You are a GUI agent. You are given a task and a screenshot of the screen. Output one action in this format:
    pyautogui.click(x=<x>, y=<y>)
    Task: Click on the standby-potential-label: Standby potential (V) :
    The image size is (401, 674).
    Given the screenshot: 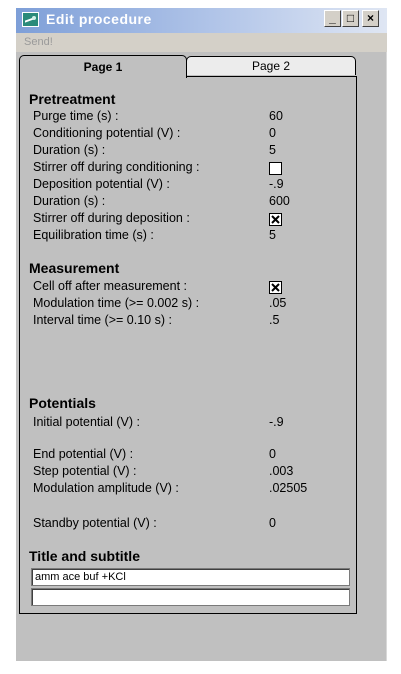 What is the action you would take?
    pyautogui.click(x=95, y=523)
    